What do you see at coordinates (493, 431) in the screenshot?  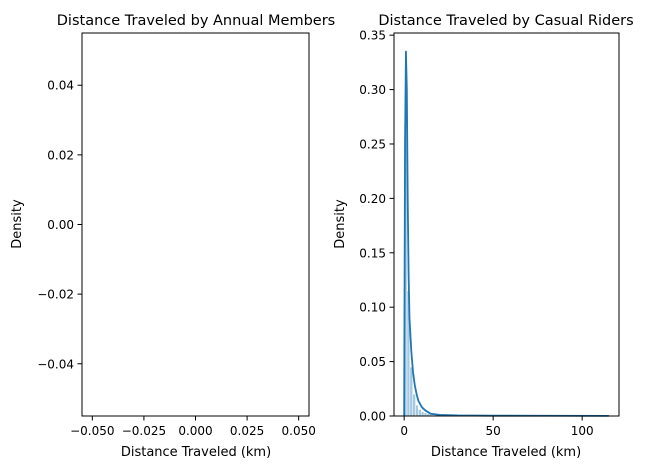 I see `casual-riders-x-tick-label: 50` at bounding box center [493, 431].